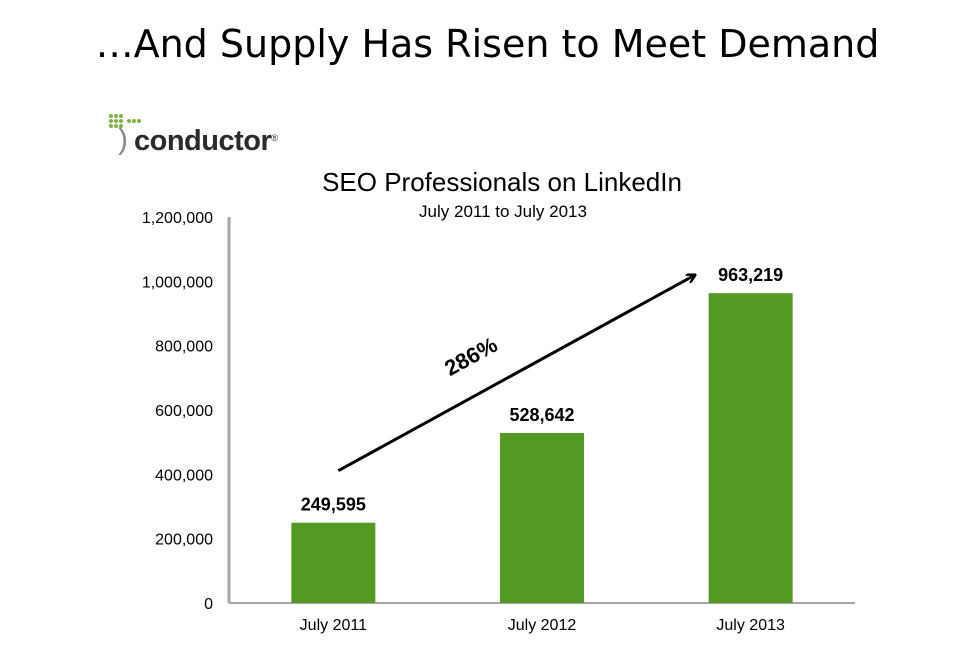  I want to click on conductor-logo: ) conductor®, so click(208, 138).